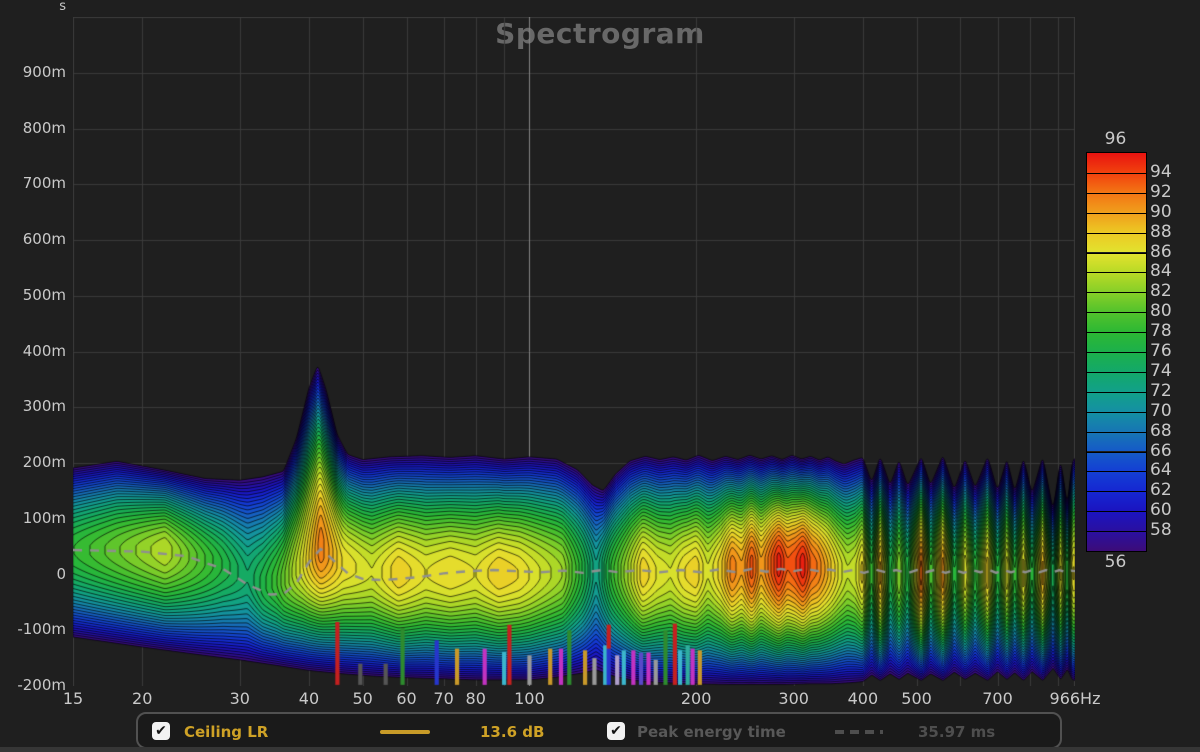 This screenshot has height=752, width=1200. I want to click on color-scale-tick-label: 80, so click(1161, 311).